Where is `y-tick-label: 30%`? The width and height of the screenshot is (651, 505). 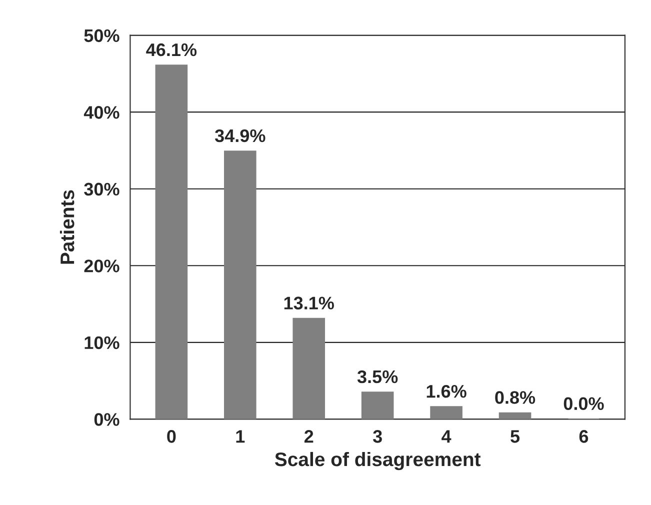
y-tick-label: 30% is located at coordinates (102, 189).